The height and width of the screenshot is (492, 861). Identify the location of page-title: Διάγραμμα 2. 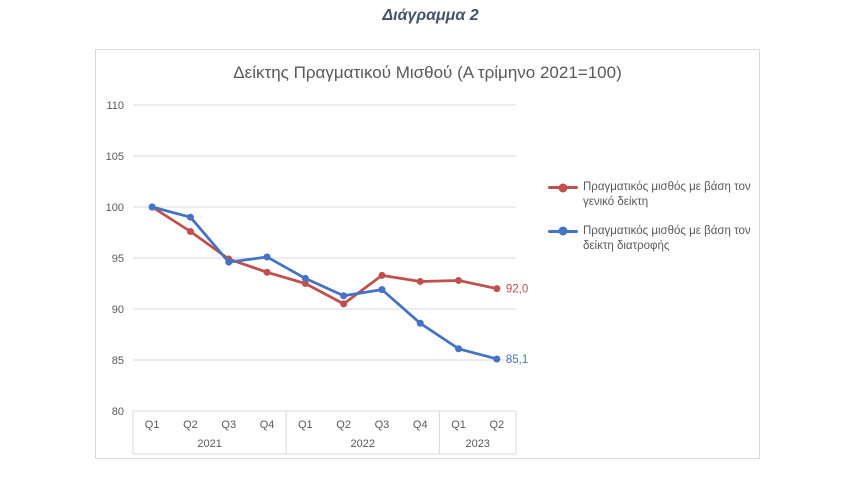
(430, 15).